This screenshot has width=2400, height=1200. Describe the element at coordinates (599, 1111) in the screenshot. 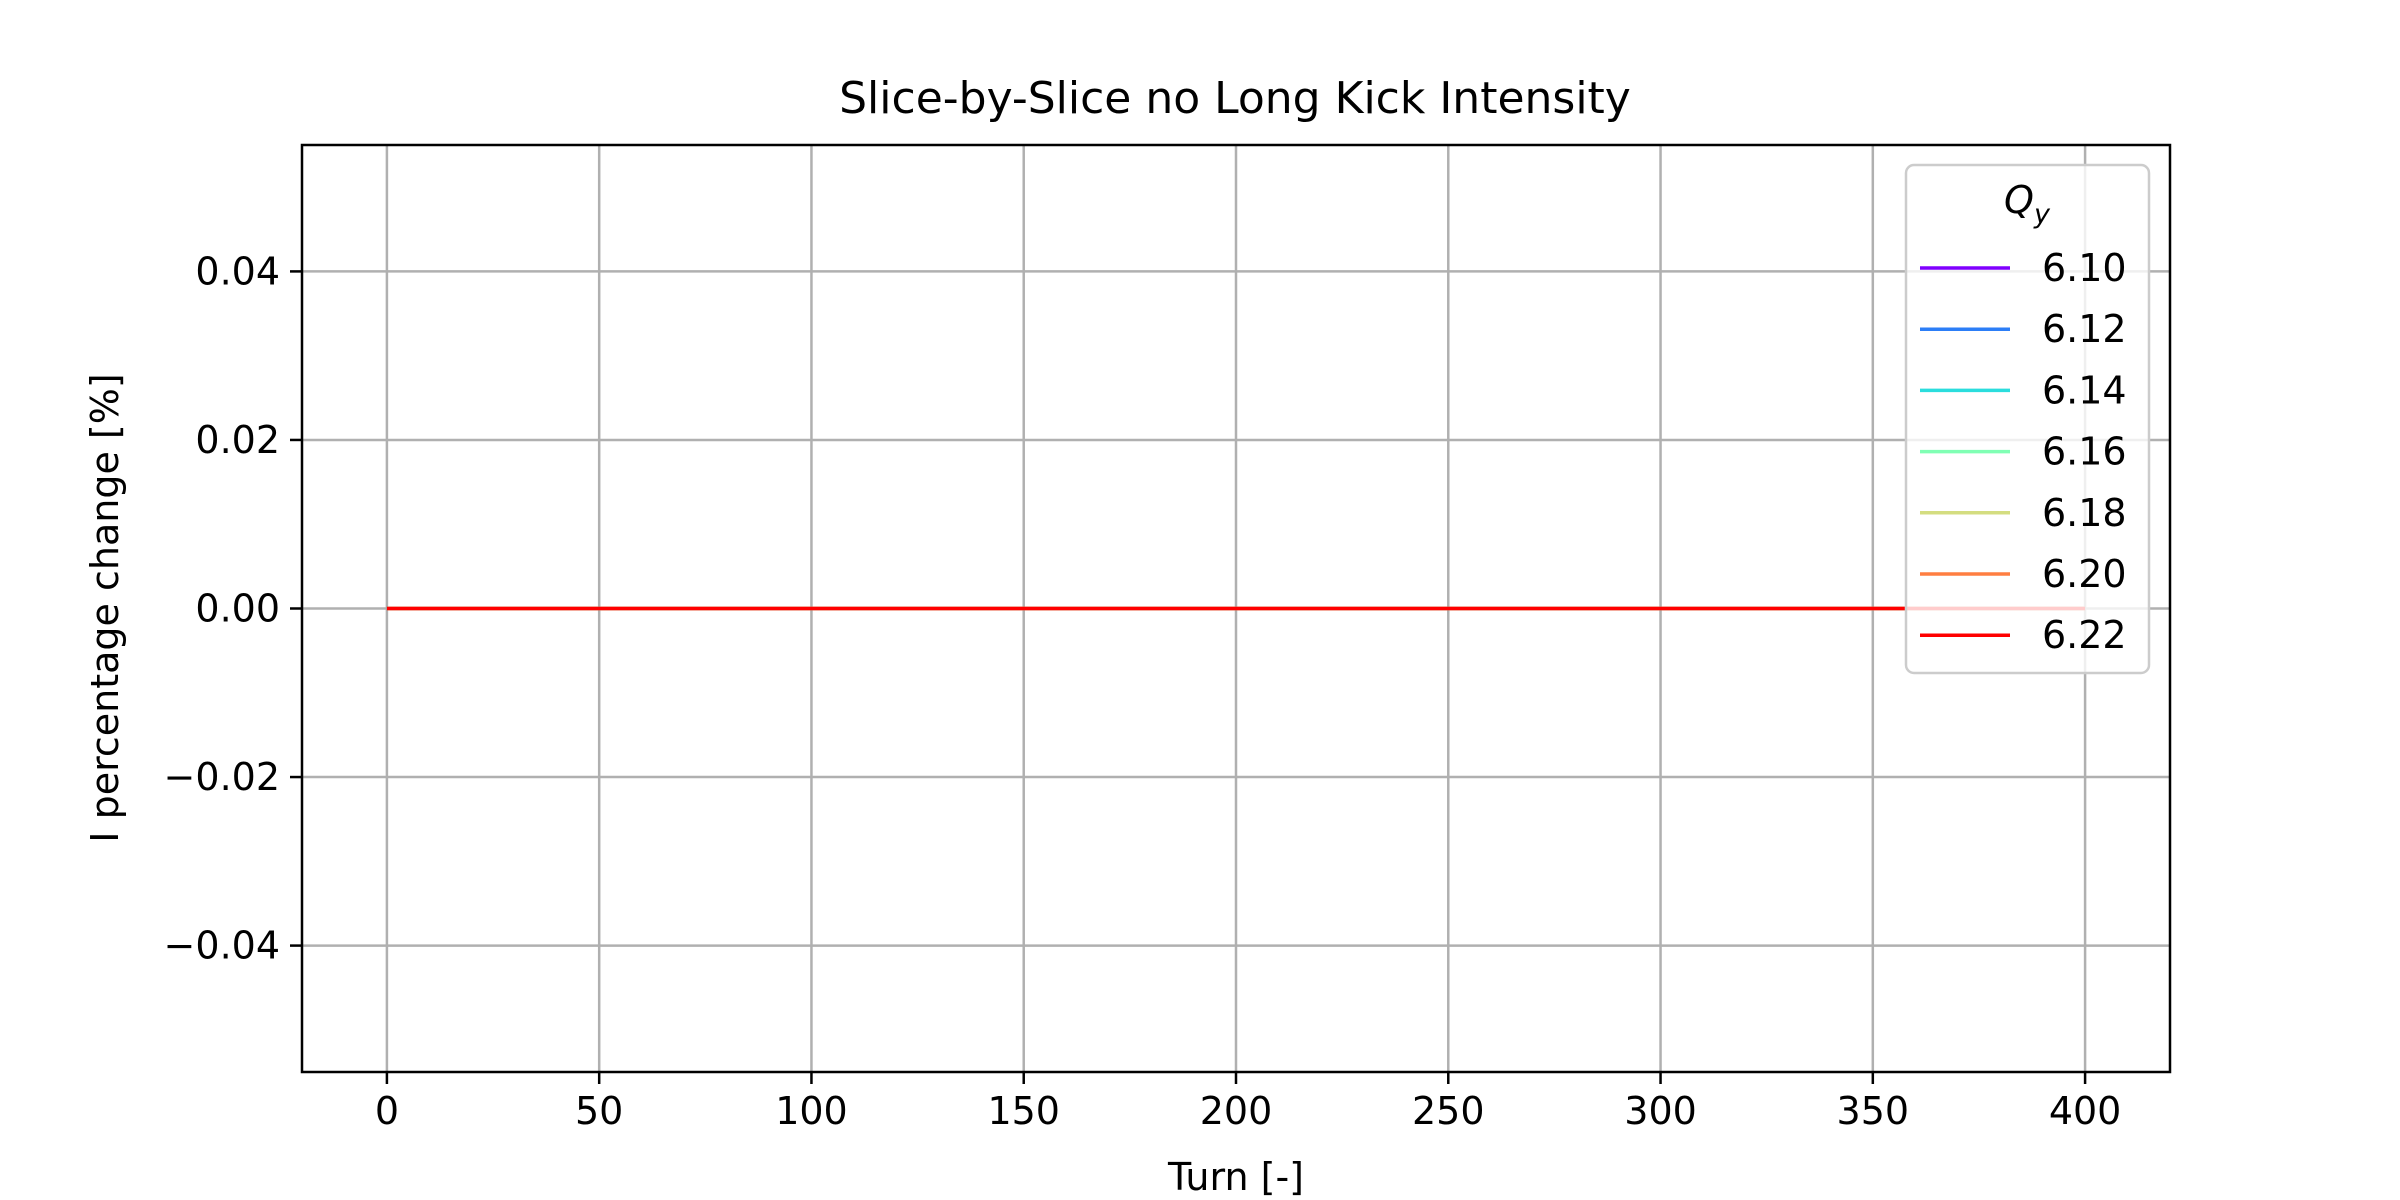

I see `x-tick-label: 50` at that location.